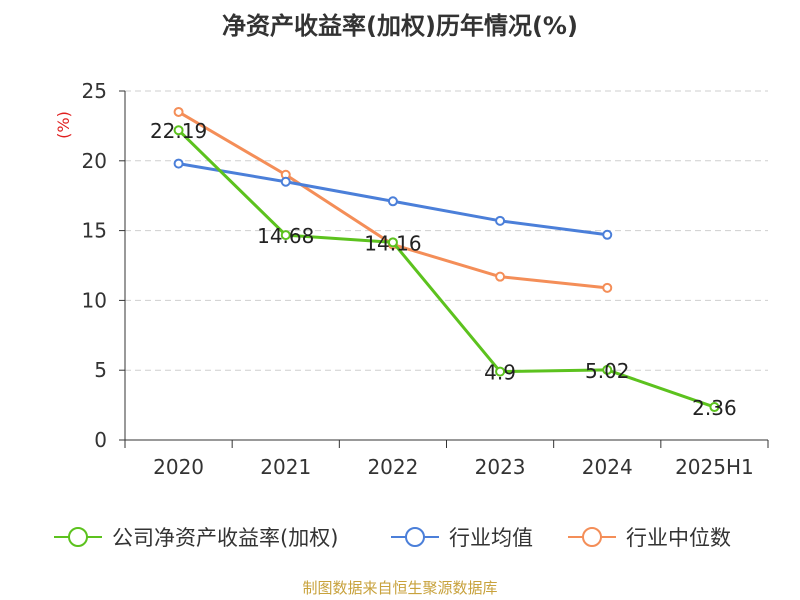 This screenshot has height=600, width=800. What do you see at coordinates (94, 300) in the screenshot?
I see `y-tick-label: 10` at bounding box center [94, 300].